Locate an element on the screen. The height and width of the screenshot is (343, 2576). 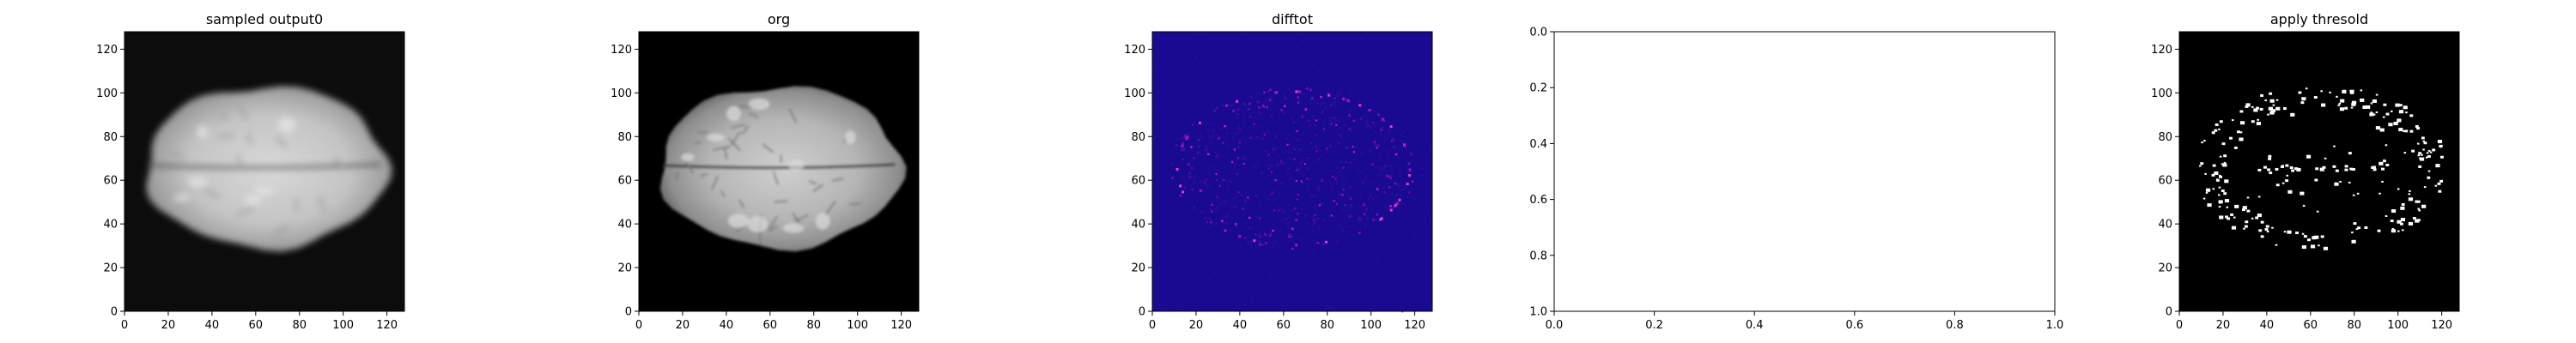
panel-title: apply thresold is located at coordinates (2319, 19).